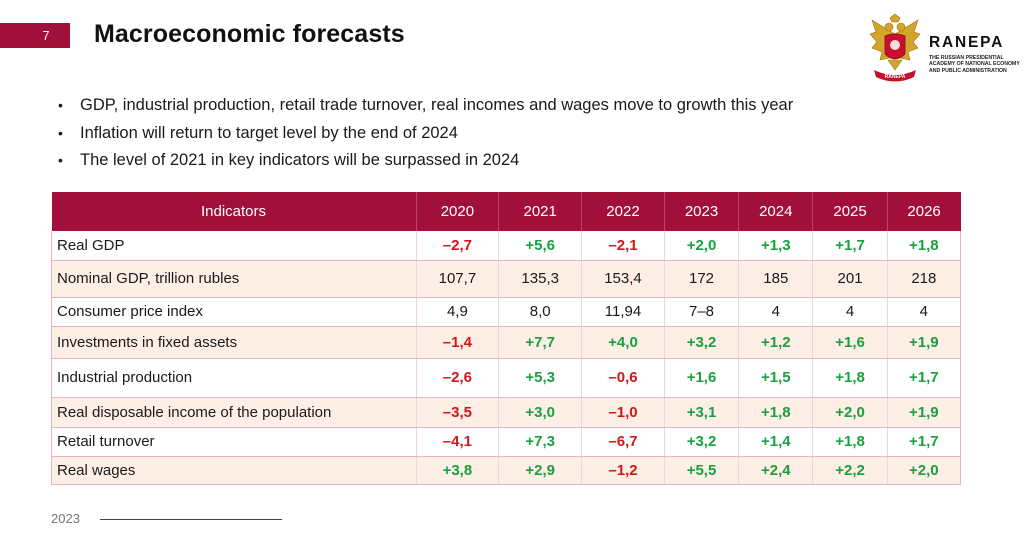  I want to click on table-cell: 107,7, so click(457, 279).